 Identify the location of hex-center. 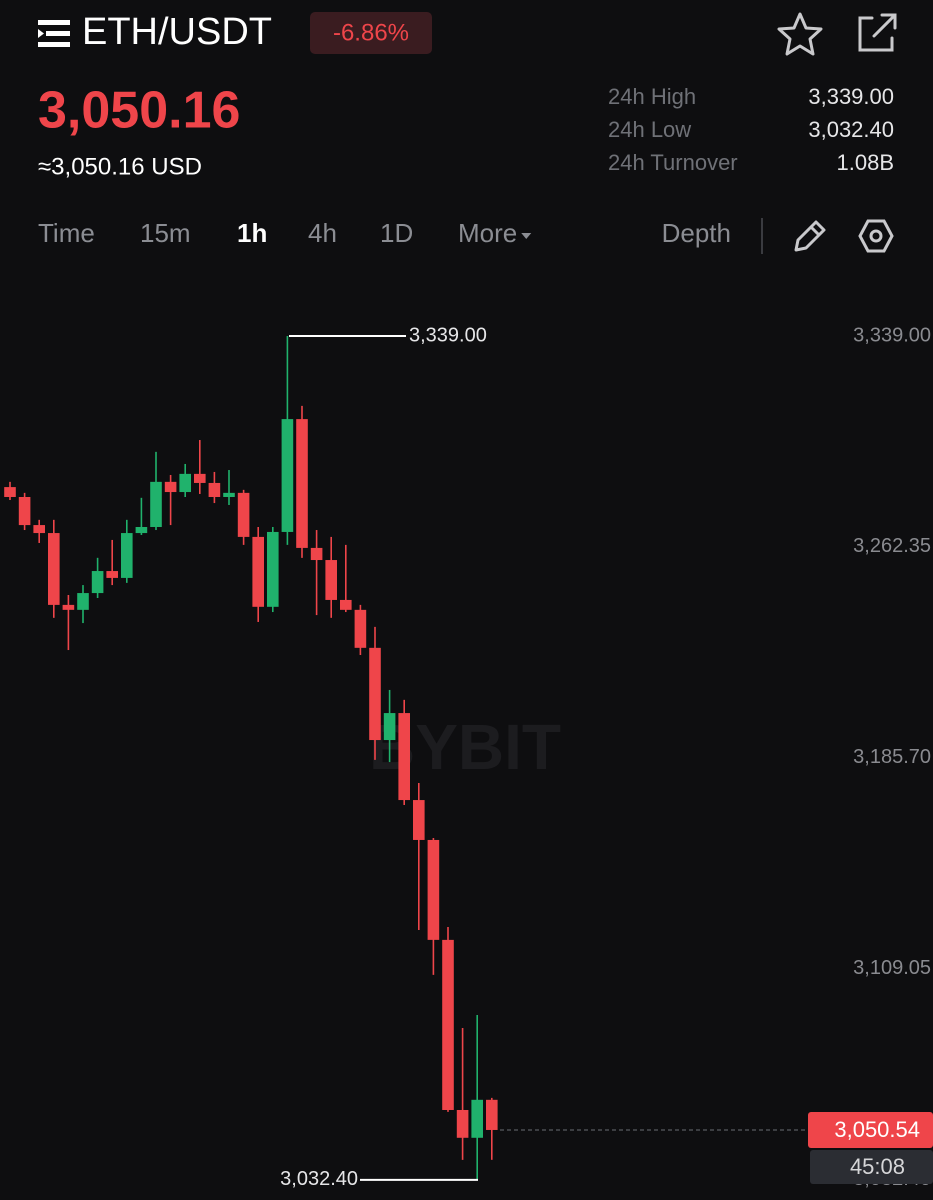
(876, 236).